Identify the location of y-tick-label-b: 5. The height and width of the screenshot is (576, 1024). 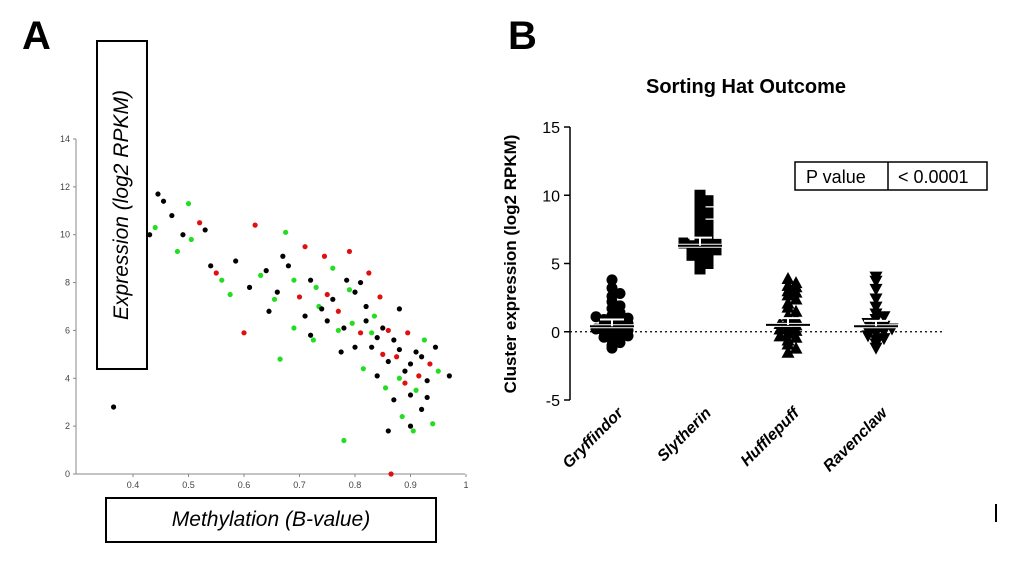
(555, 265).